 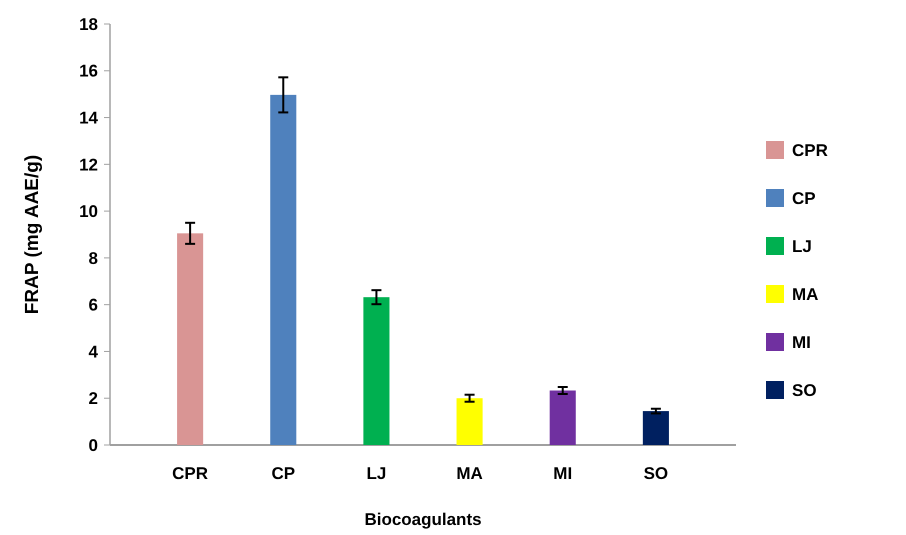 I want to click on legend-label: CPR, so click(x=810, y=150).